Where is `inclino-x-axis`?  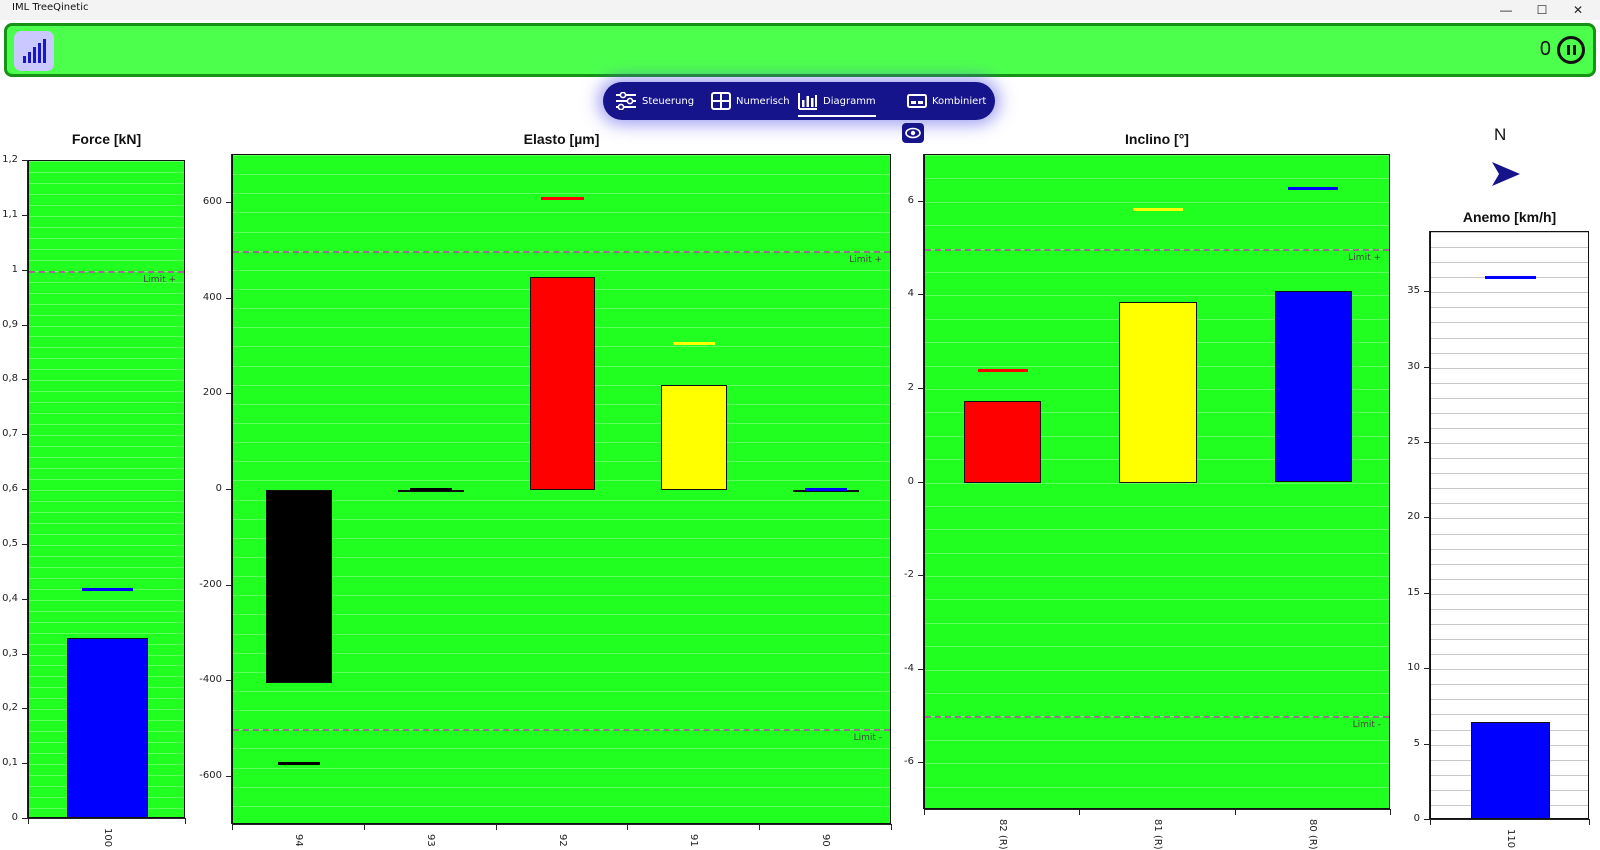
inclino-x-axis is located at coordinates (1157, 809).